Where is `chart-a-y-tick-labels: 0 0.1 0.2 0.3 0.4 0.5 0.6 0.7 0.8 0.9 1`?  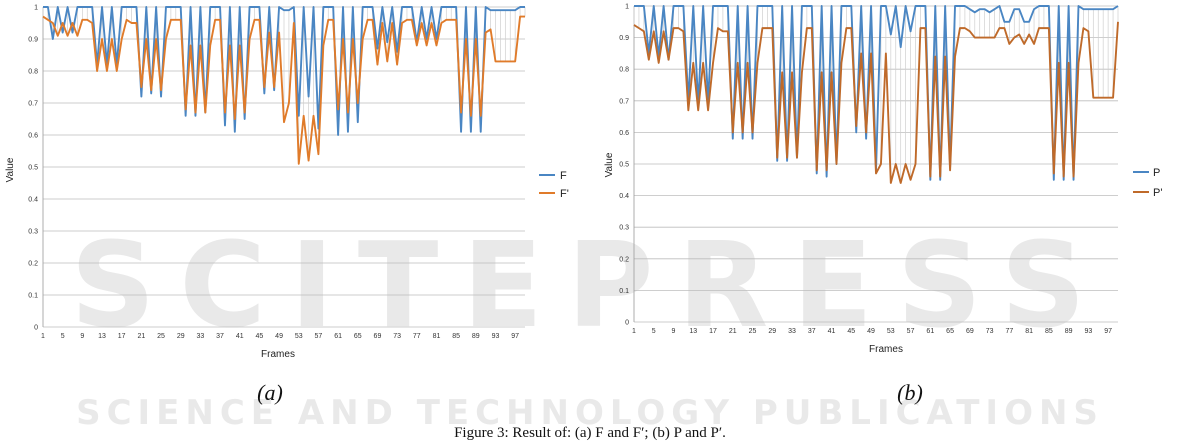 chart-a-y-tick-labels: 0 0.1 0.2 0.3 0.4 0.5 0.6 0.7 0.8 0.9 1 is located at coordinates (33, 168).